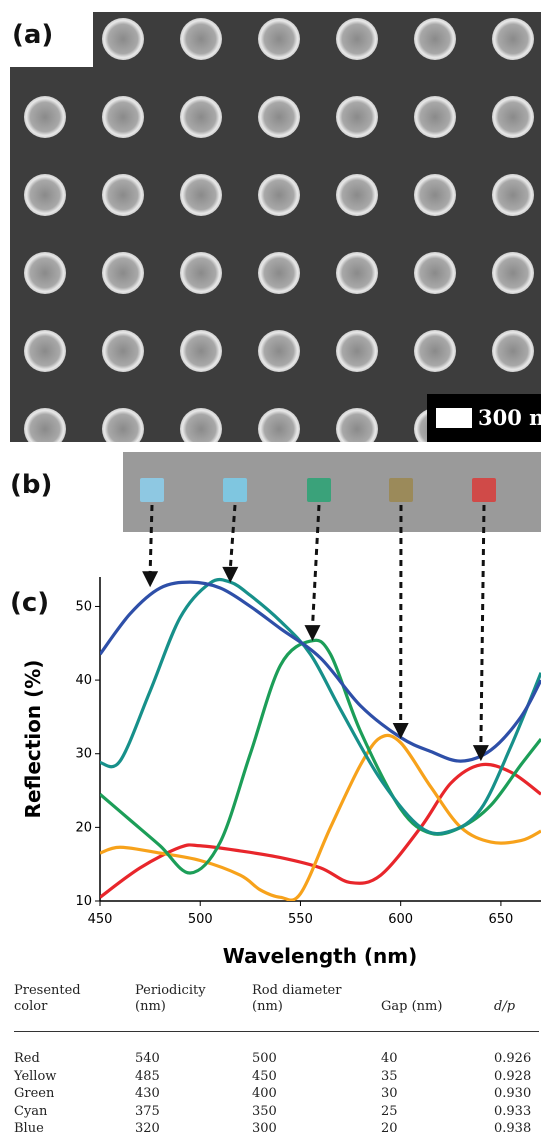 The image size is (541, 1139). What do you see at coordinates (83, 827) in the screenshot?
I see `y-tick-label: 20` at bounding box center [83, 827].